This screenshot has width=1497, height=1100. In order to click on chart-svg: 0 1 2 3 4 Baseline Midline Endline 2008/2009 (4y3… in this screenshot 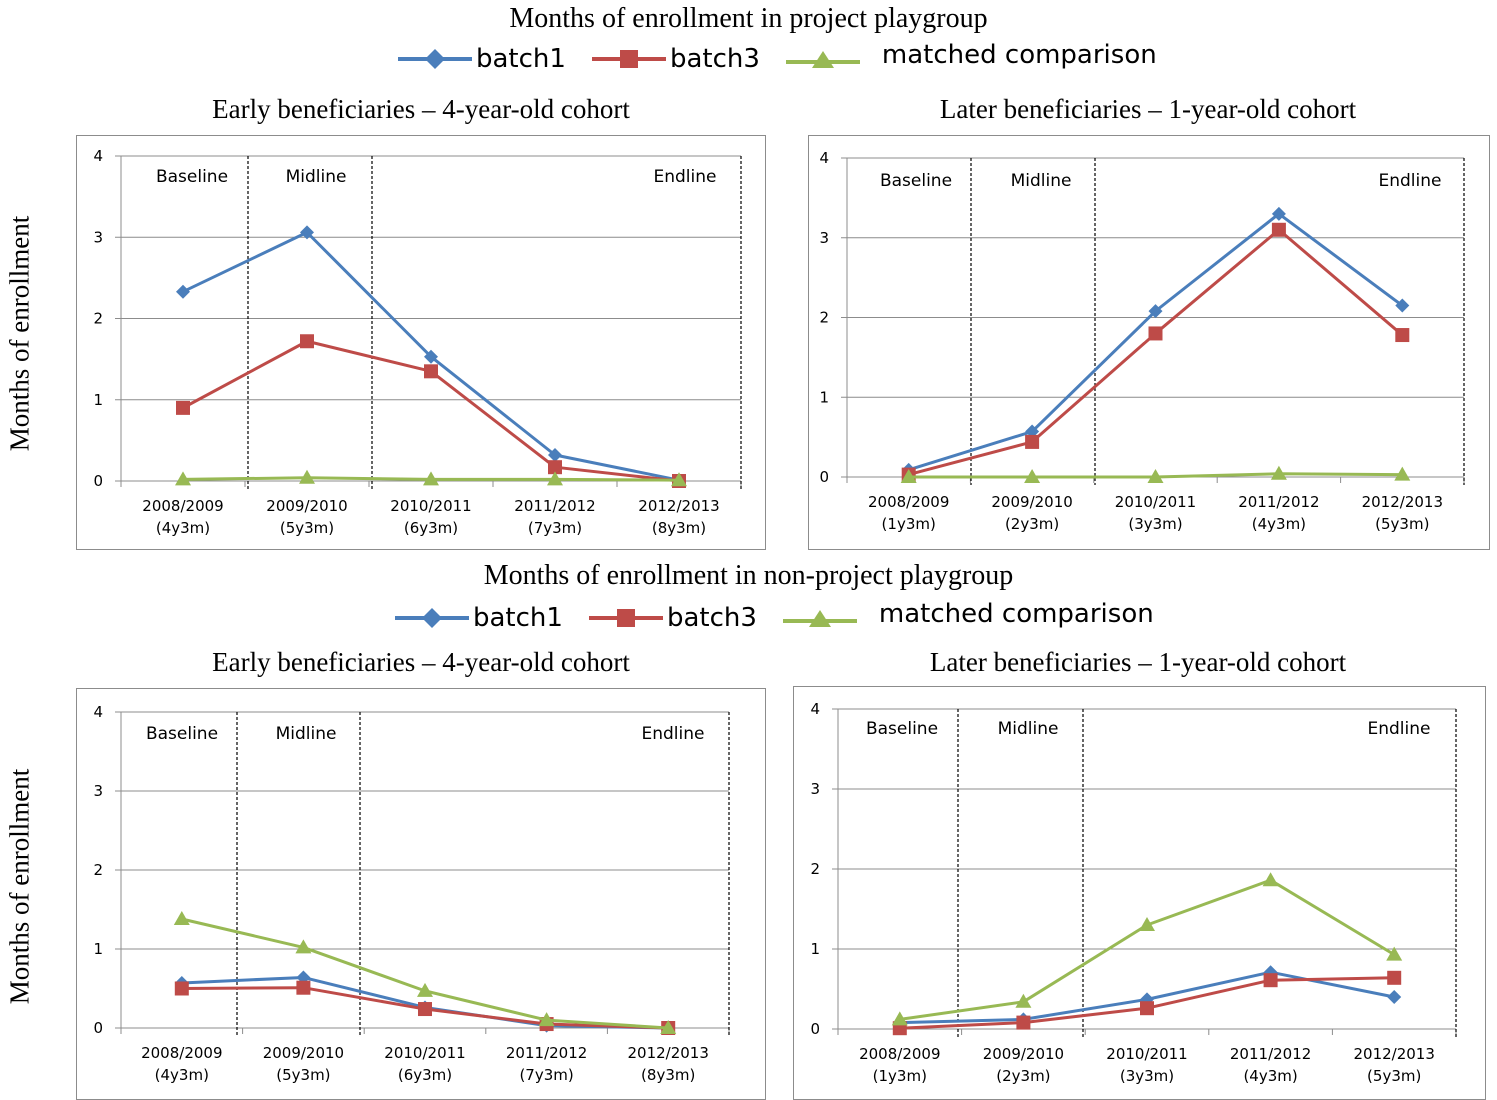, I will do `click(411, 893)`.